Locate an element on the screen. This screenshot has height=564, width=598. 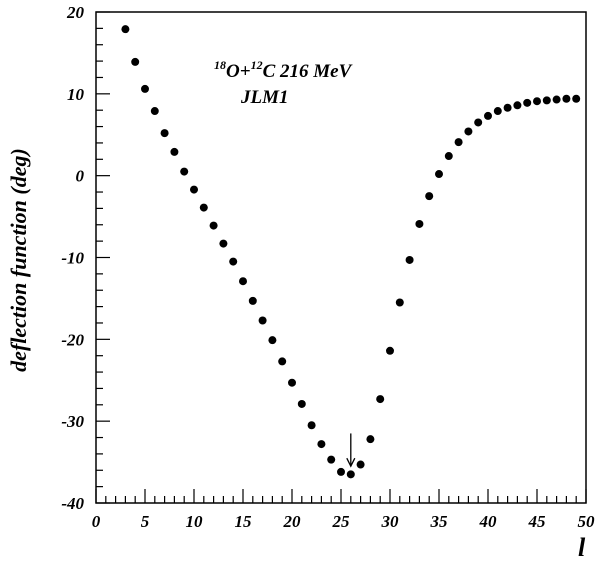
y-axis-title: deflection function (deg) is located at coordinates (18, 260).